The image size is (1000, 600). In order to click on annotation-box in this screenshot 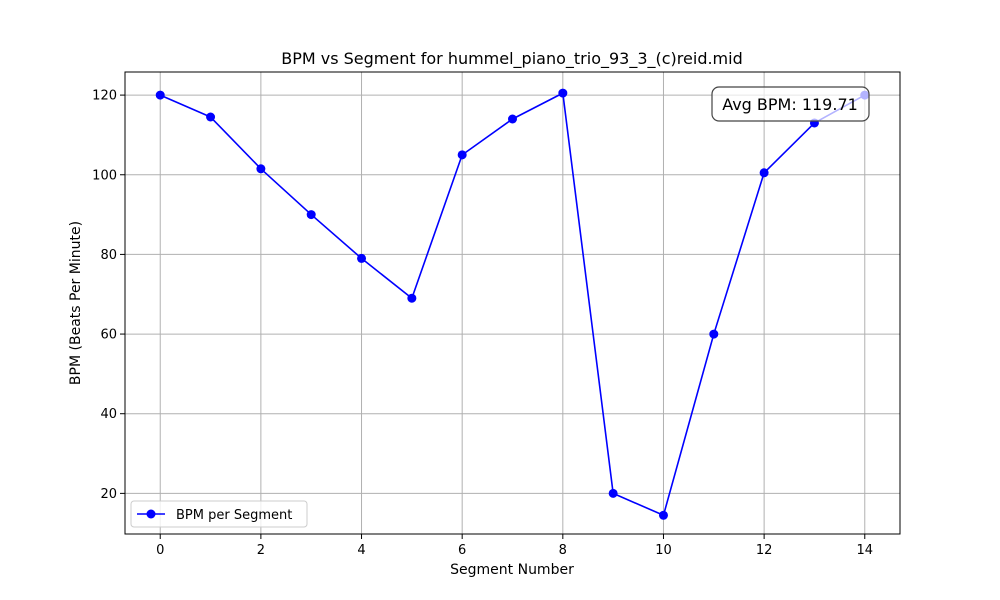, I will do `click(790, 104)`.